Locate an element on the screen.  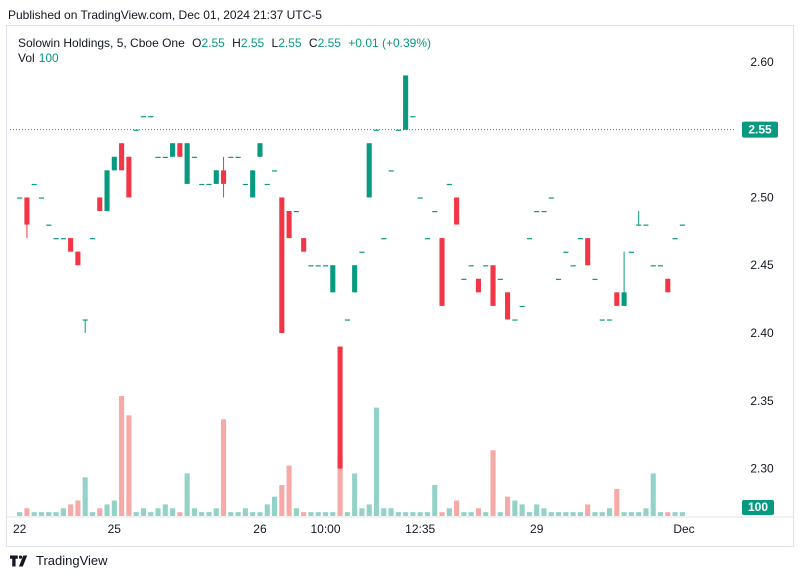
symbol-name: Solowin Holdings, 5, Cboe One is located at coordinates (101, 43).